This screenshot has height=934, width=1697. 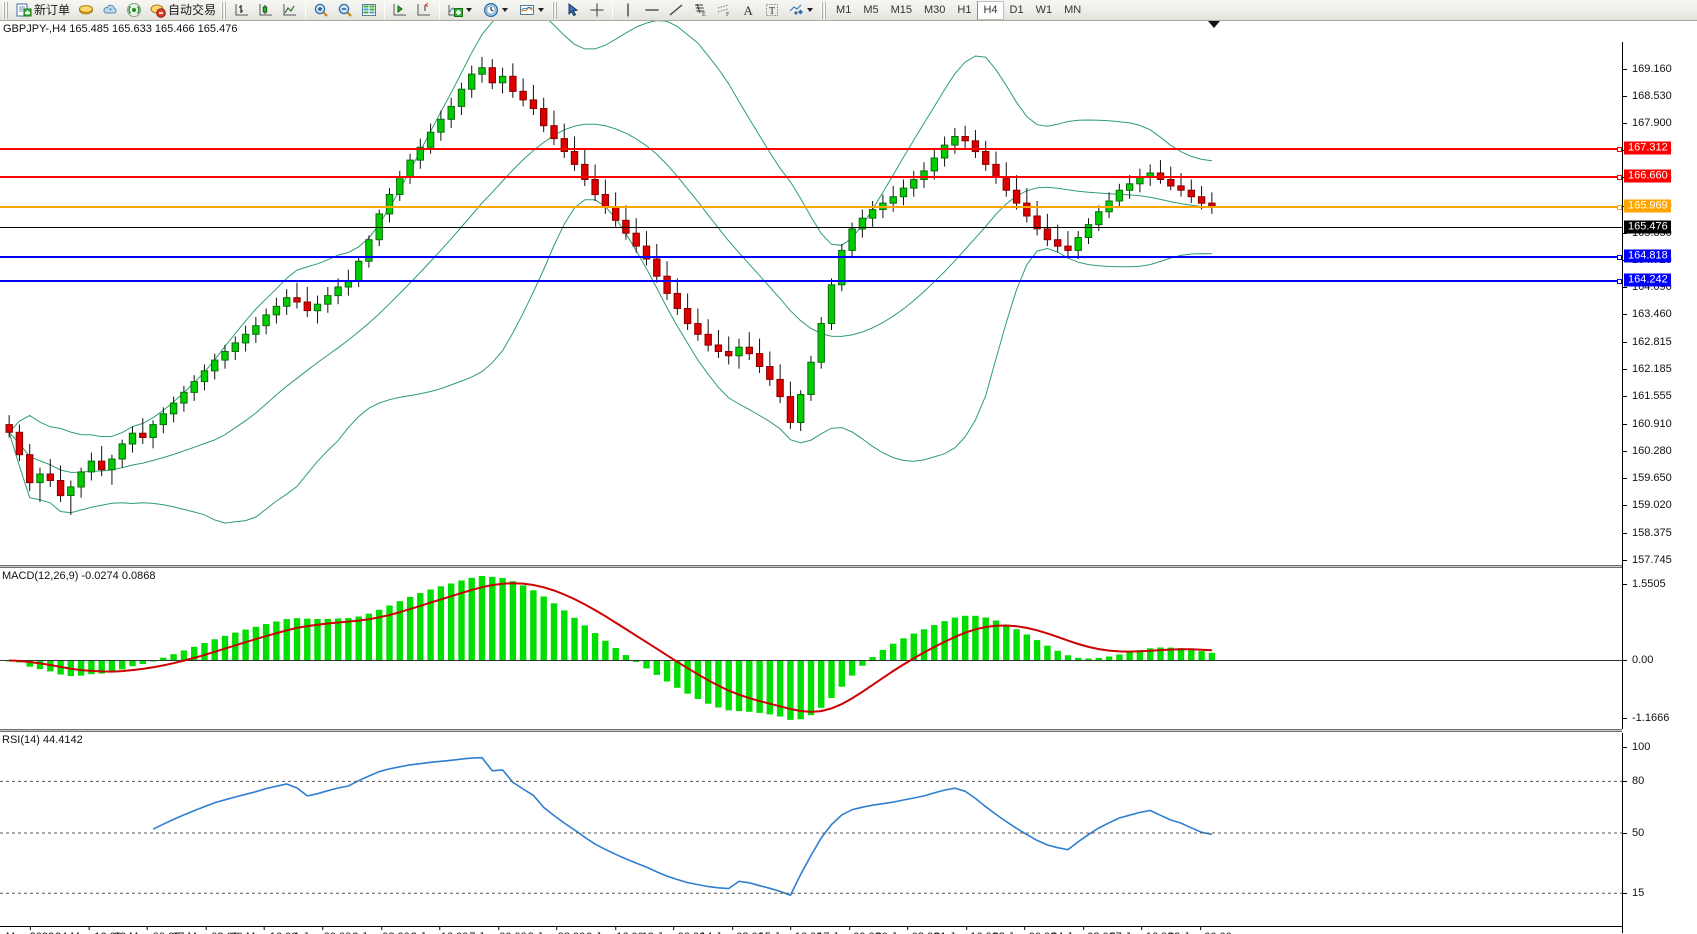 I want to click on timeframe-mn: MN, so click(x=1073, y=10).